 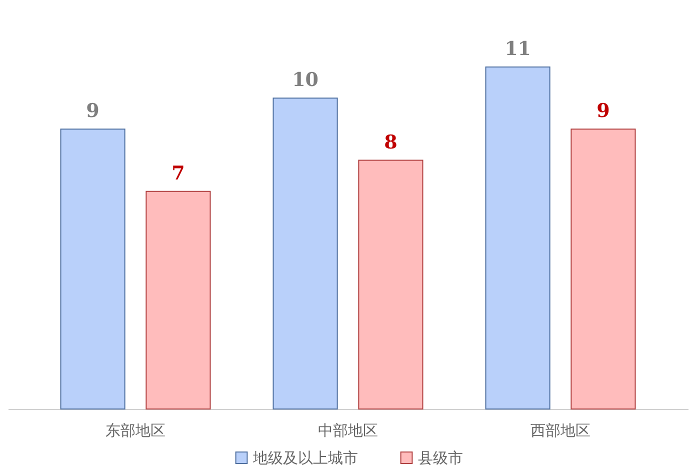 I want to click on legend-label: 县级市, so click(x=440, y=457).